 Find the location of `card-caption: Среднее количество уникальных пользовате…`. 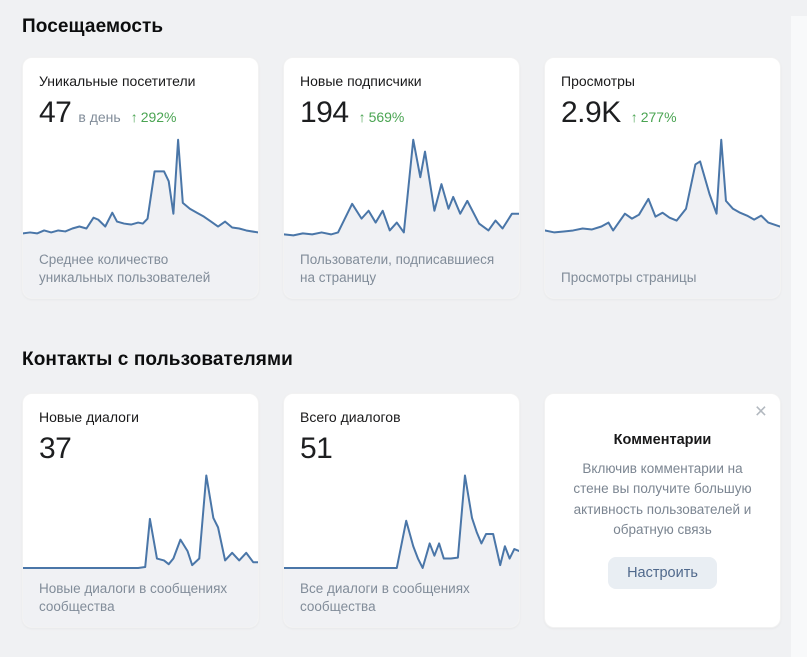

card-caption: Среднее количество уникальных пользовате… is located at coordinates (125, 269).